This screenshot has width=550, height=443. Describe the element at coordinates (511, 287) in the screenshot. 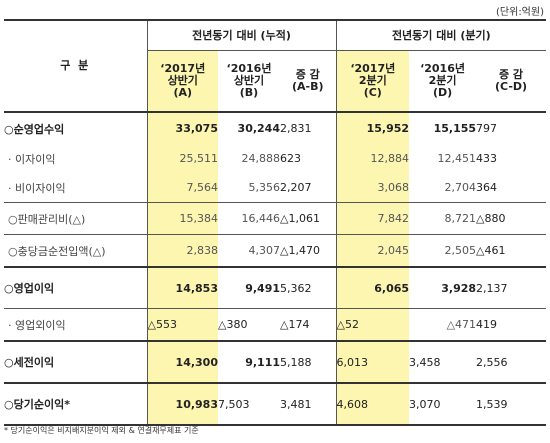

I see `cell-cd: 2,137` at that location.